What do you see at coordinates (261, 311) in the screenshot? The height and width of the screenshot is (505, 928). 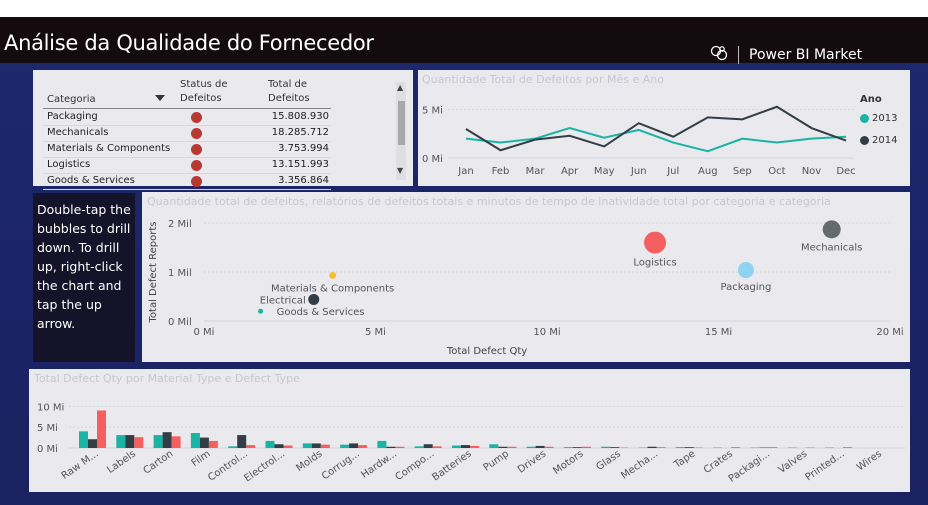 I see `bubble-goods-services` at bounding box center [261, 311].